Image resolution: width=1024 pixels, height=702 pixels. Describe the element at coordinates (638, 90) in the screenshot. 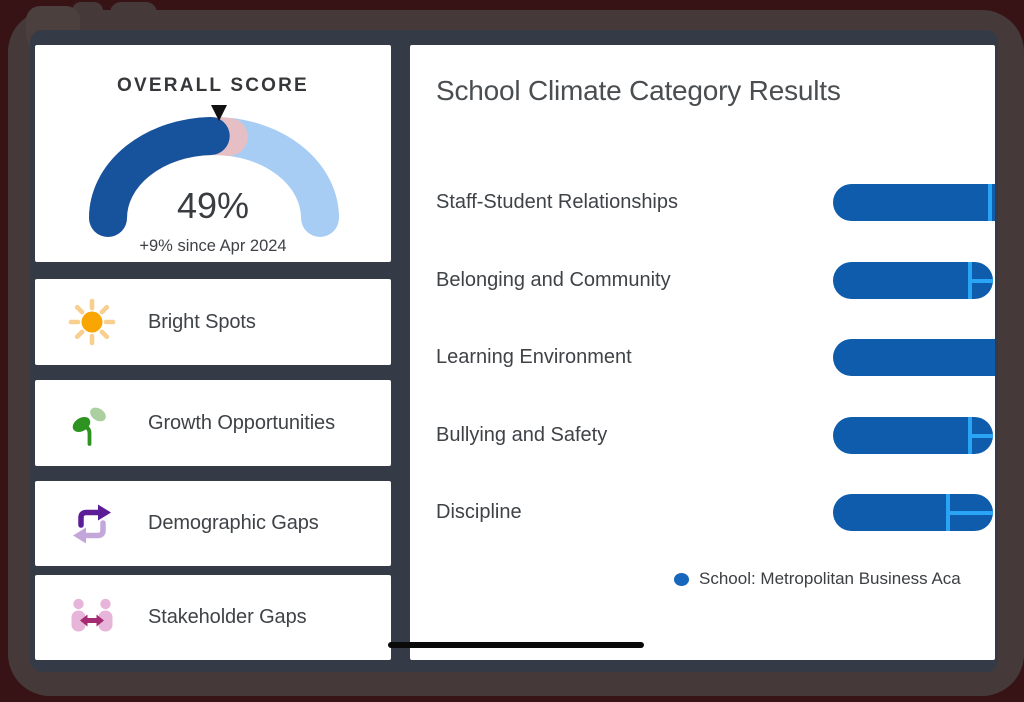

I see `page-title: School Climate Category Results` at that location.